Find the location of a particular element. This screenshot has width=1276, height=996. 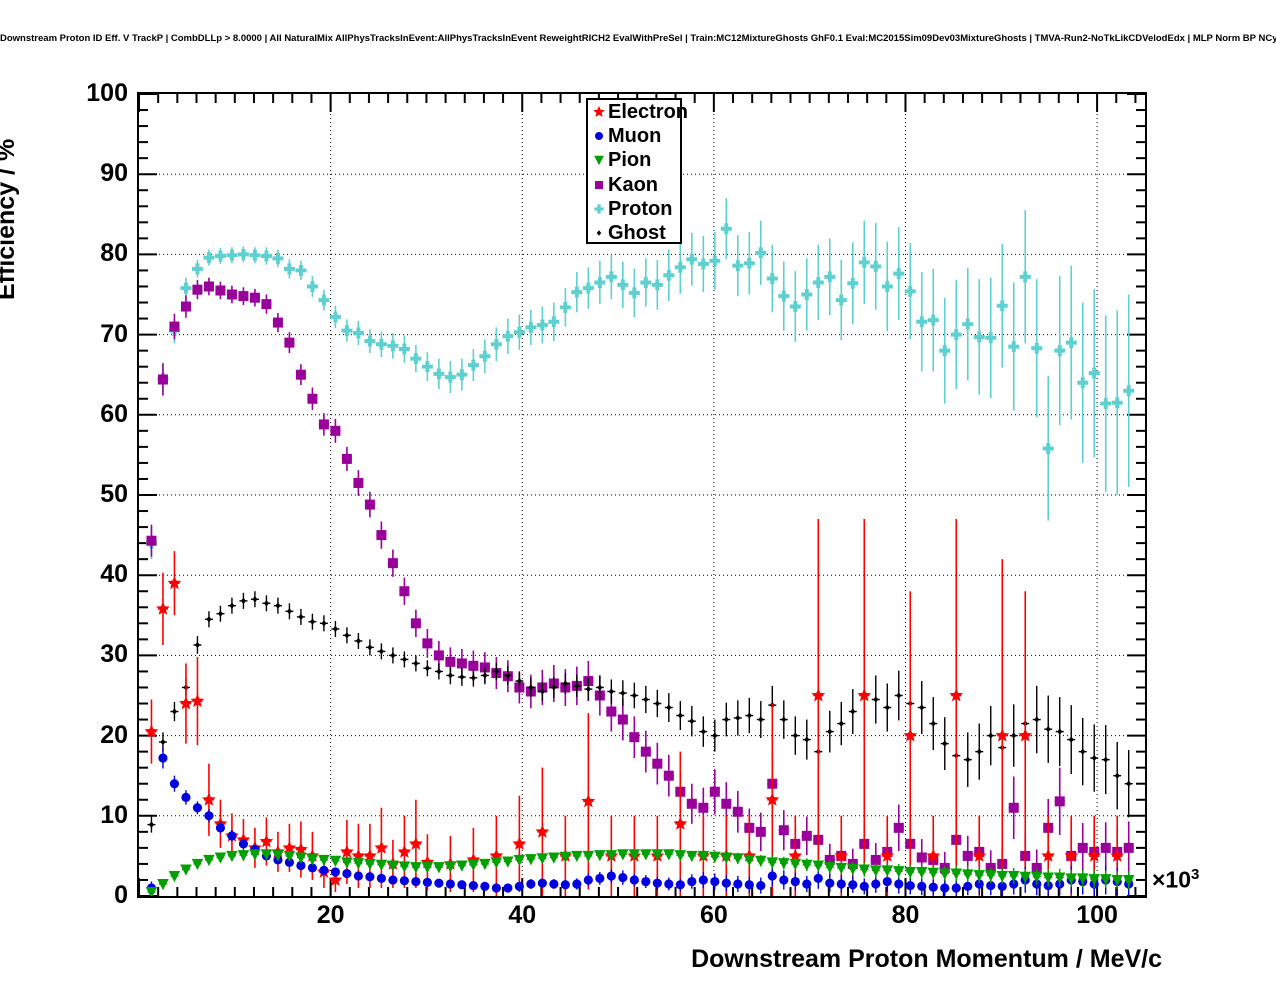

x-tick-label: 40 is located at coordinates (522, 915).